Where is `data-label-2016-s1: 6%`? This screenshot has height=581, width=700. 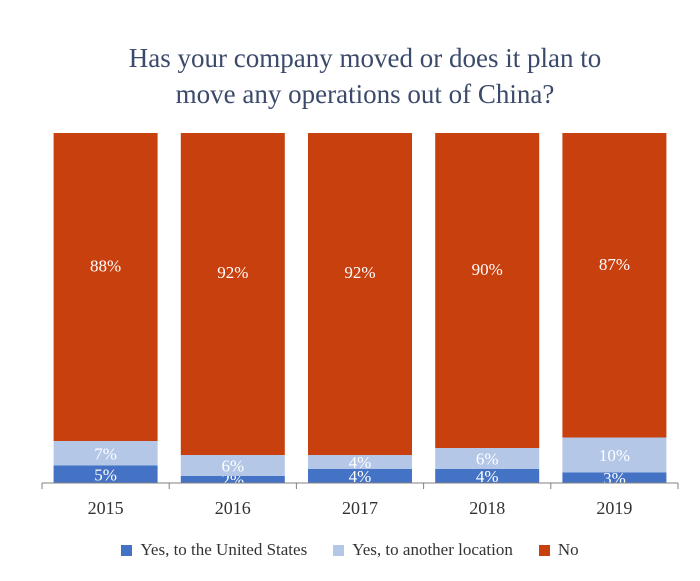
data-label-2016-s1: 6% is located at coordinates (232, 466).